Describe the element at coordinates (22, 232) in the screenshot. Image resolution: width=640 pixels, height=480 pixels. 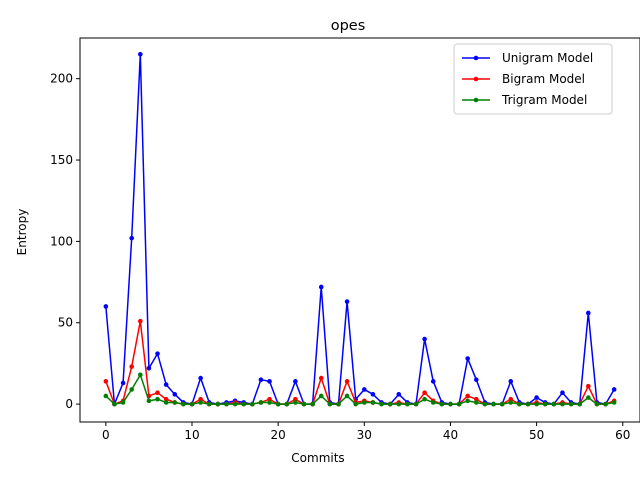
I see `y-axis-label: Entropy` at that location.